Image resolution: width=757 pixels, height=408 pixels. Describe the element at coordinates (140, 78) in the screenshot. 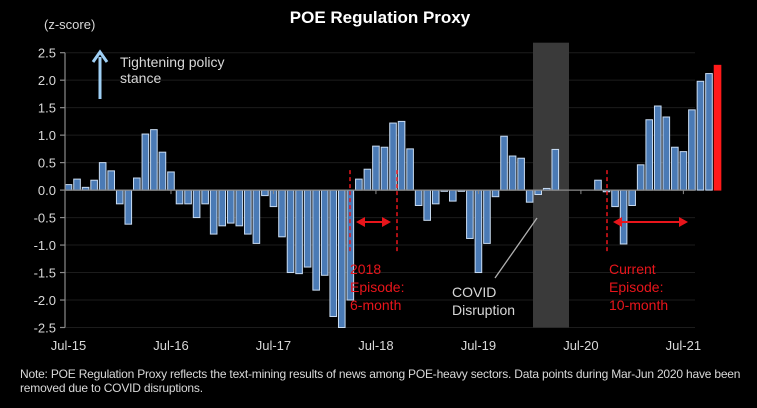

I see `arrow-label-line2: stance` at that location.